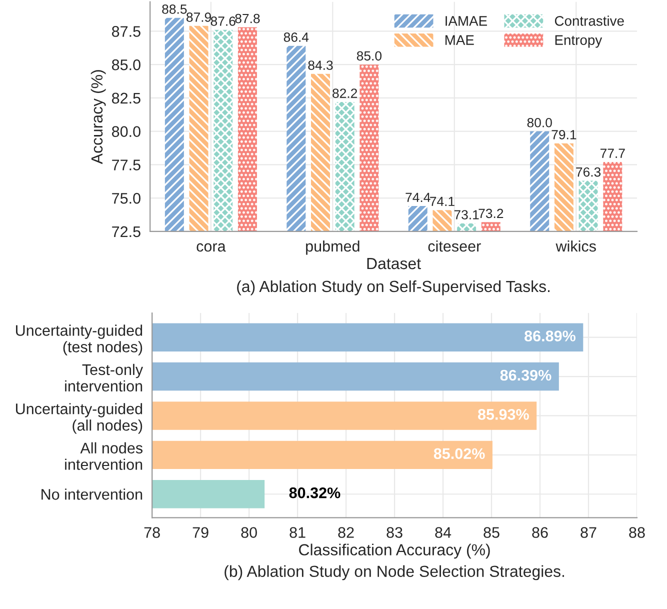 Image resolution: width=667 pixels, height=609 pixels. Describe the element at coordinates (394, 572) in the screenshot. I see `text: (b) Ablation Study on Node Selection Strategies.` at that location.